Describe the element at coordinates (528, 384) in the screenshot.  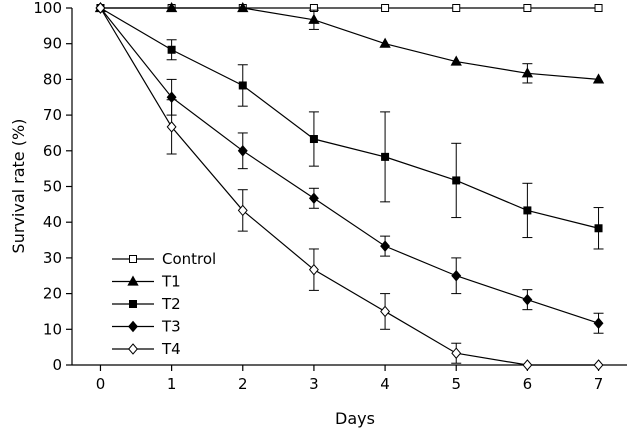
I see `x-tick-label: 6` at that location.